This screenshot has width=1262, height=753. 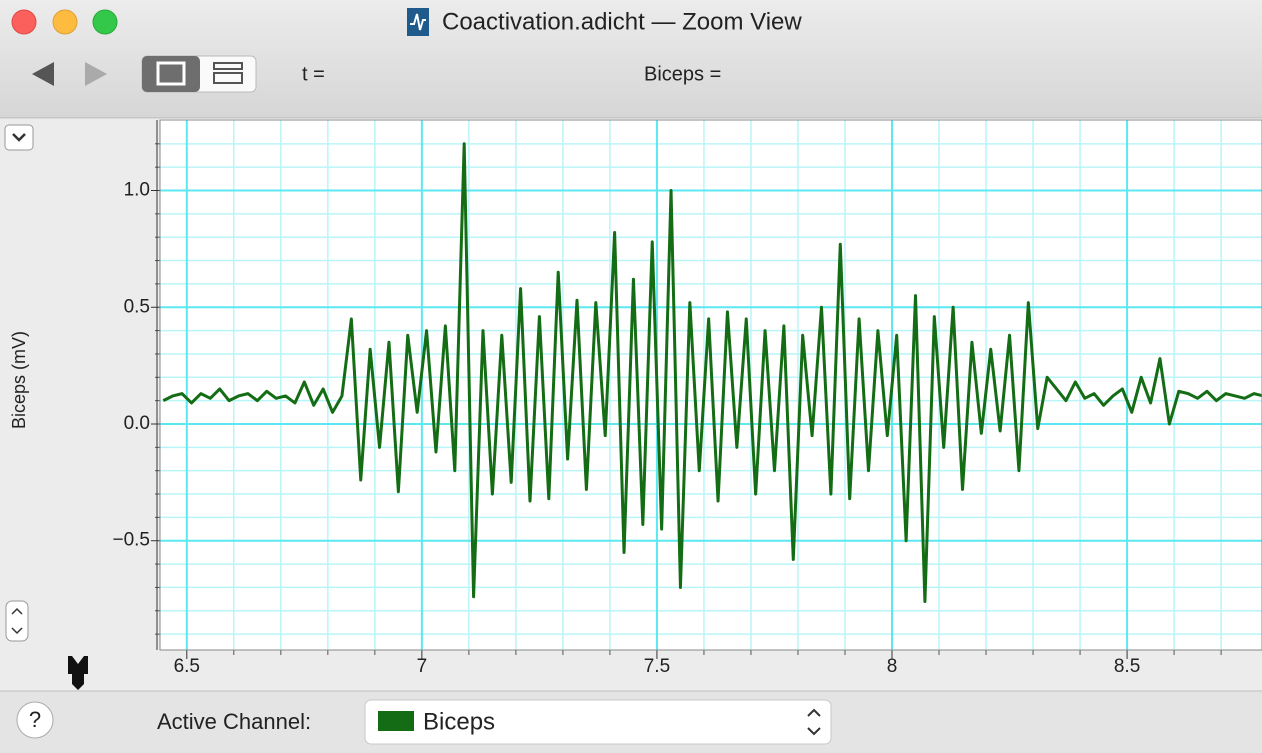 What do you see at coordinates (17, 621) in the screenshot?
I see `scale-stepper` at bounding box center [17, 621].